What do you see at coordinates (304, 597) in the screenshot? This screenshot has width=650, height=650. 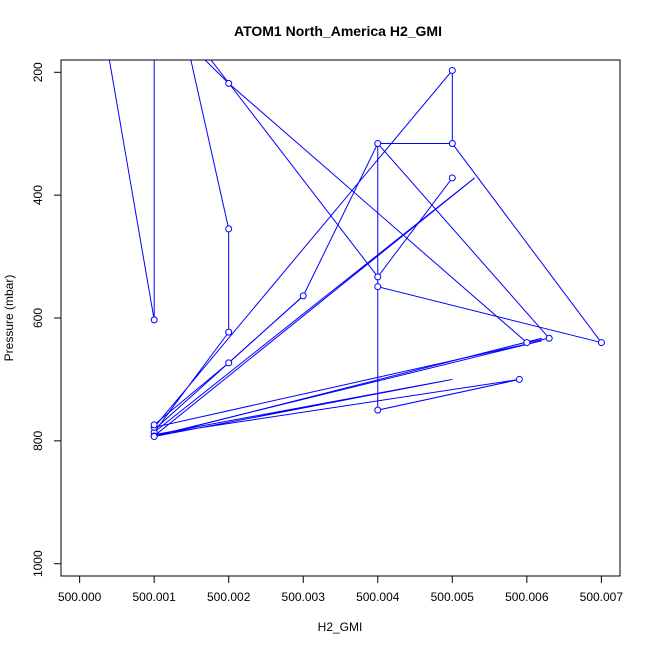 I see `x-tick-label: 500.003` at bounding box center [304, 597].